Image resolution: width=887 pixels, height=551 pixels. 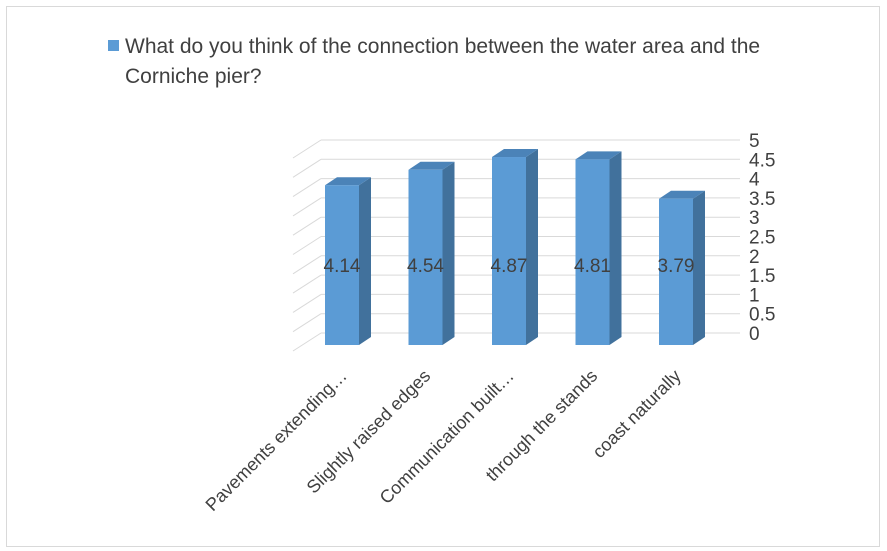 I want to click on y-tick-label: 4, so click(x=754, y=180).